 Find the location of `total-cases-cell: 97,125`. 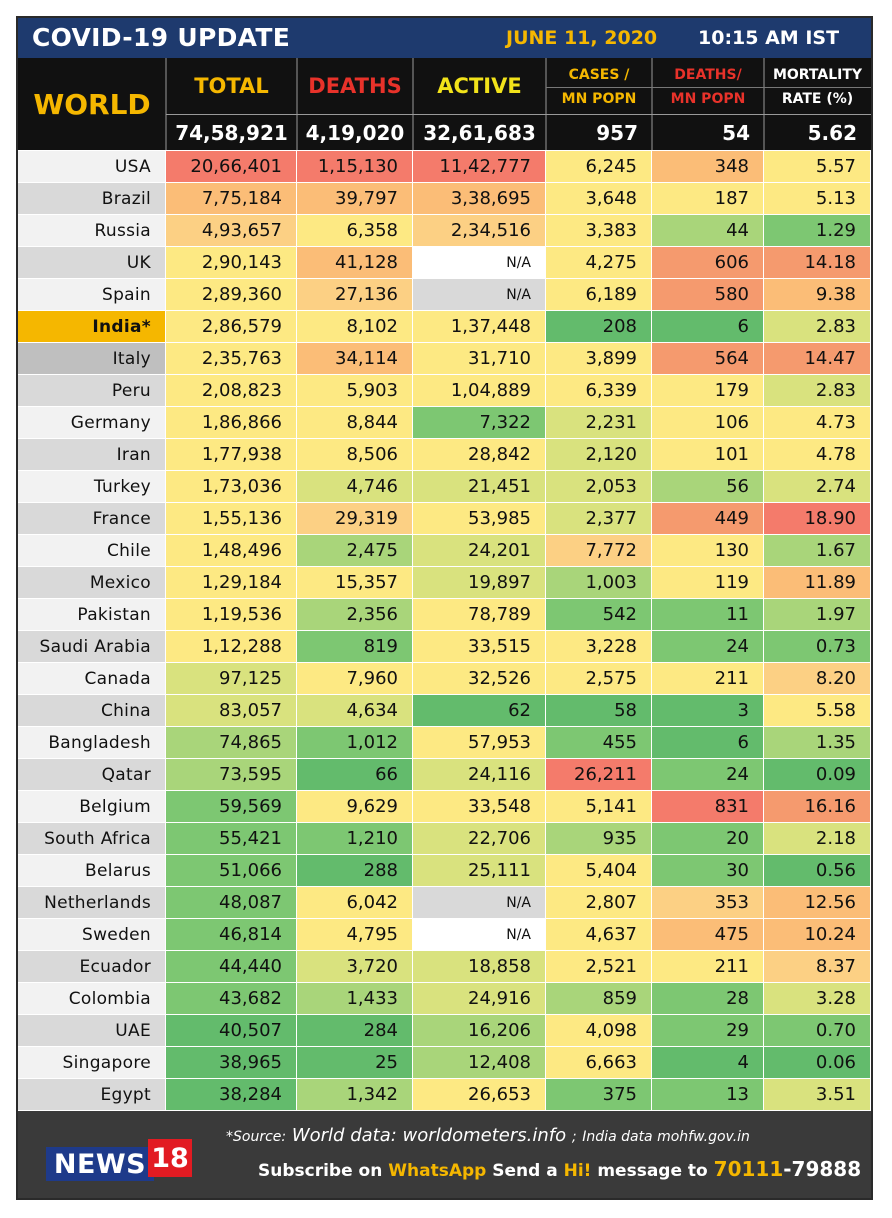

total-cases-cell: 97,125 is located at coordinates (231, 678).